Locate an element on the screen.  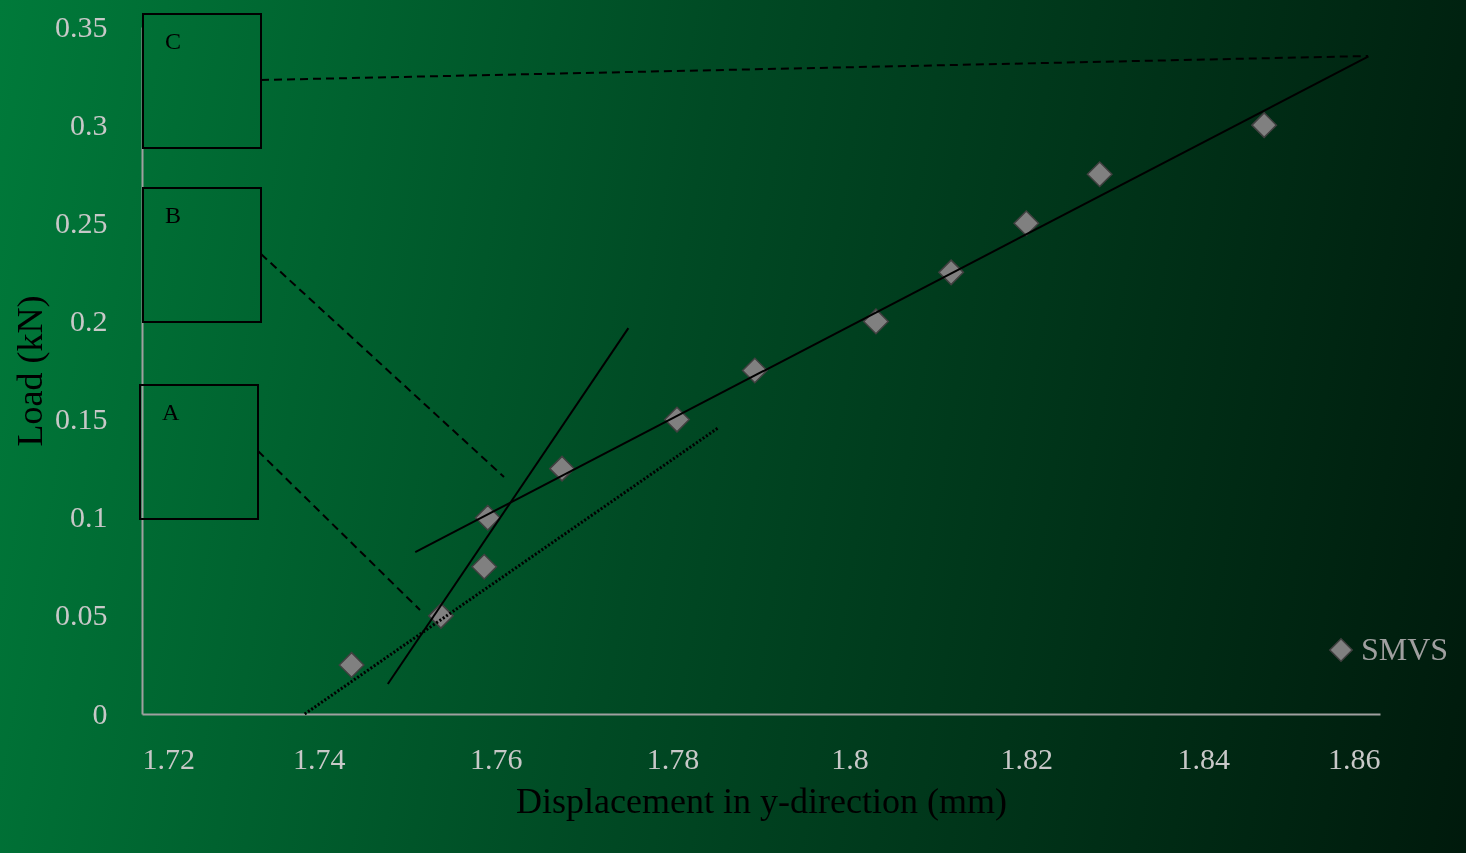
annotation: A is located at coordinates (171, 412).